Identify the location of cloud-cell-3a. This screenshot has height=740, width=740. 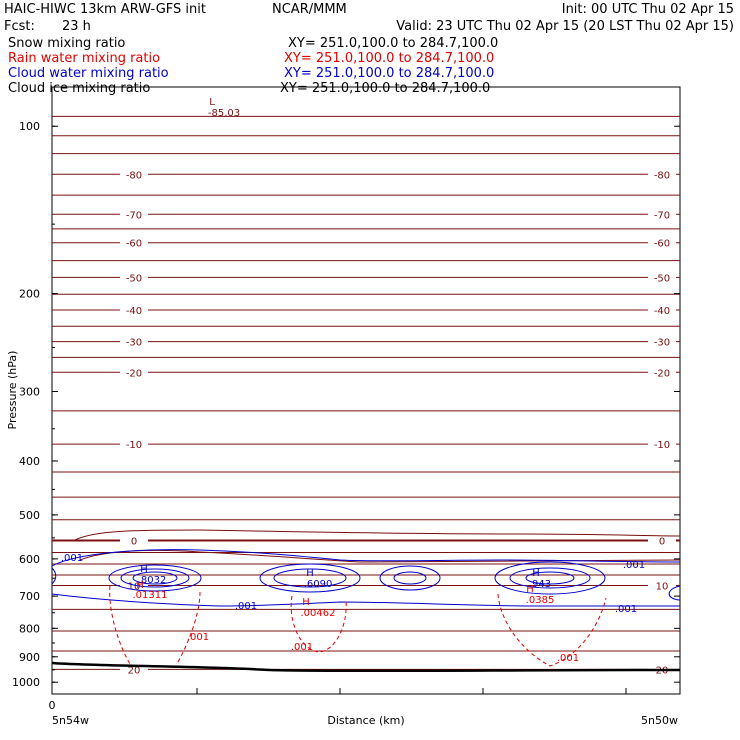
(410, 578).